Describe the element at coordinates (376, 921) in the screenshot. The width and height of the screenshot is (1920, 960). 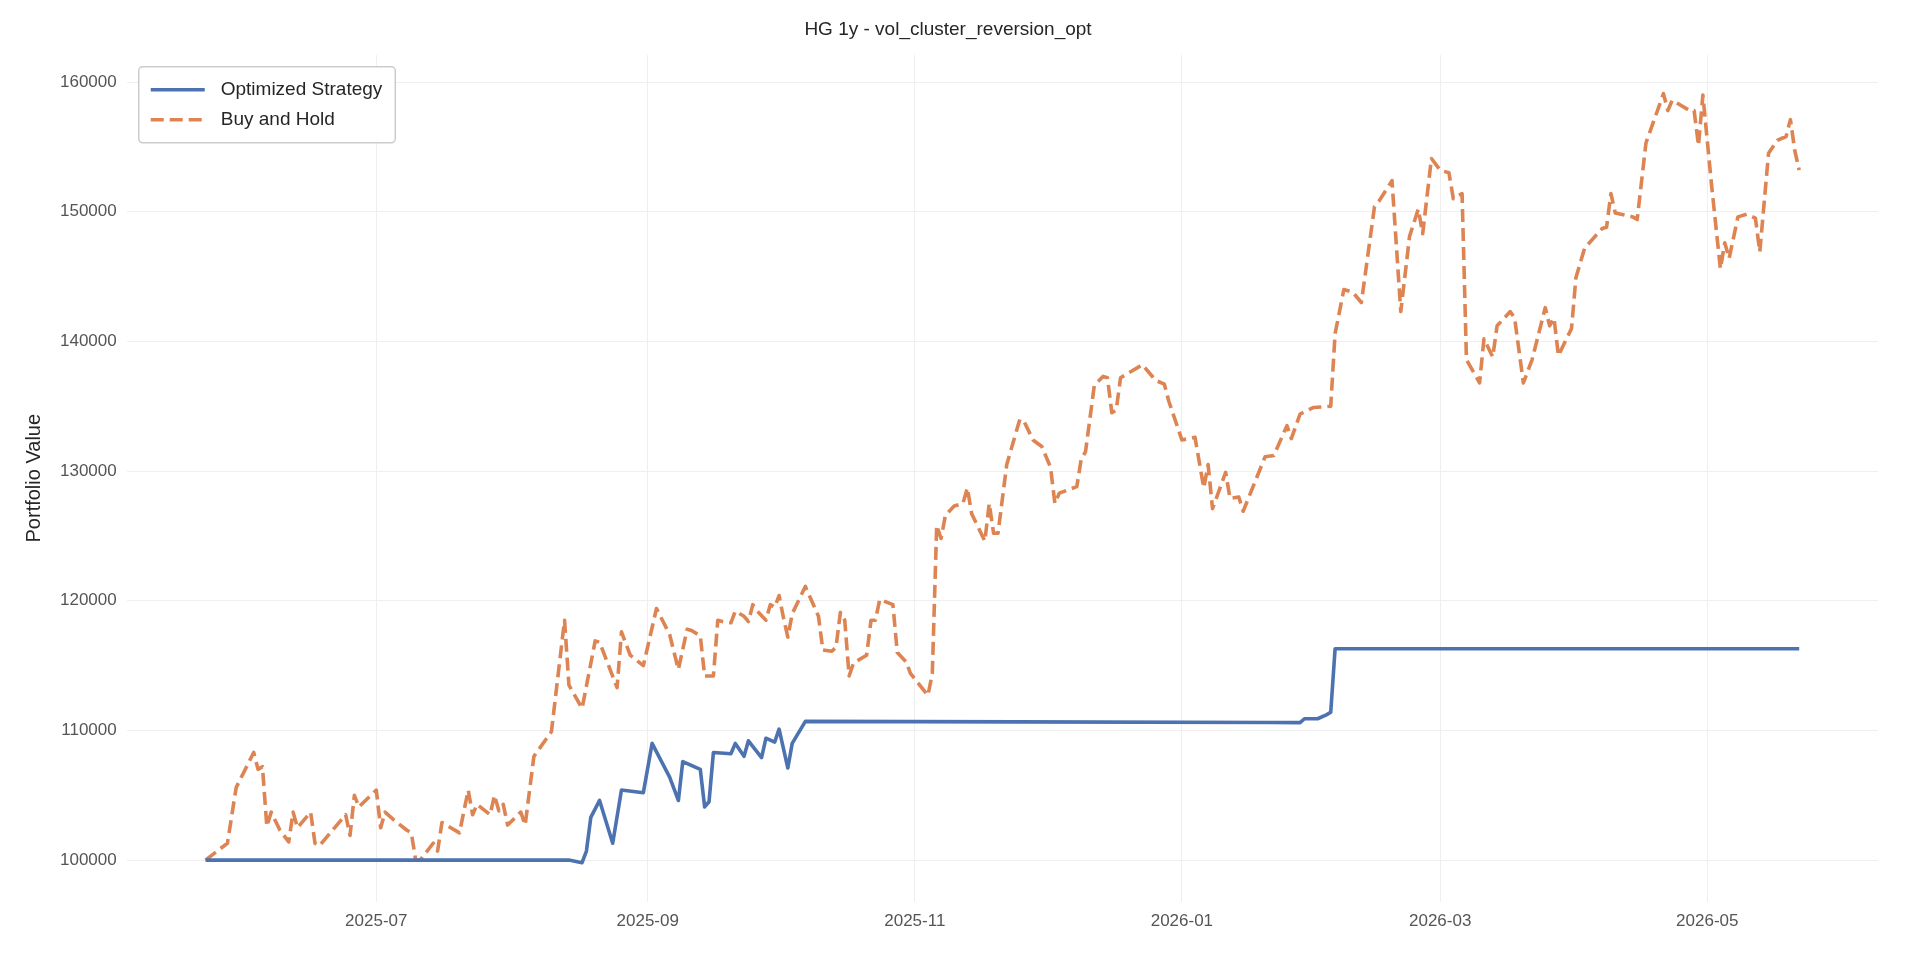
I see `x-tick-label: 2025-07` at that location.